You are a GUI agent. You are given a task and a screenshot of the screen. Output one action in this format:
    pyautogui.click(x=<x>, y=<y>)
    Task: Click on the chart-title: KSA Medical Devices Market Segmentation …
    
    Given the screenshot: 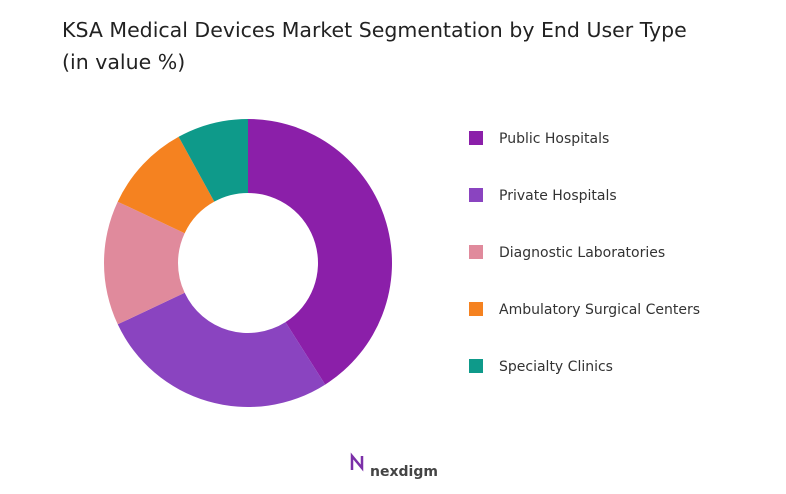 What is the action you would take?
    pyautogui.click(x=374, y=46)
    